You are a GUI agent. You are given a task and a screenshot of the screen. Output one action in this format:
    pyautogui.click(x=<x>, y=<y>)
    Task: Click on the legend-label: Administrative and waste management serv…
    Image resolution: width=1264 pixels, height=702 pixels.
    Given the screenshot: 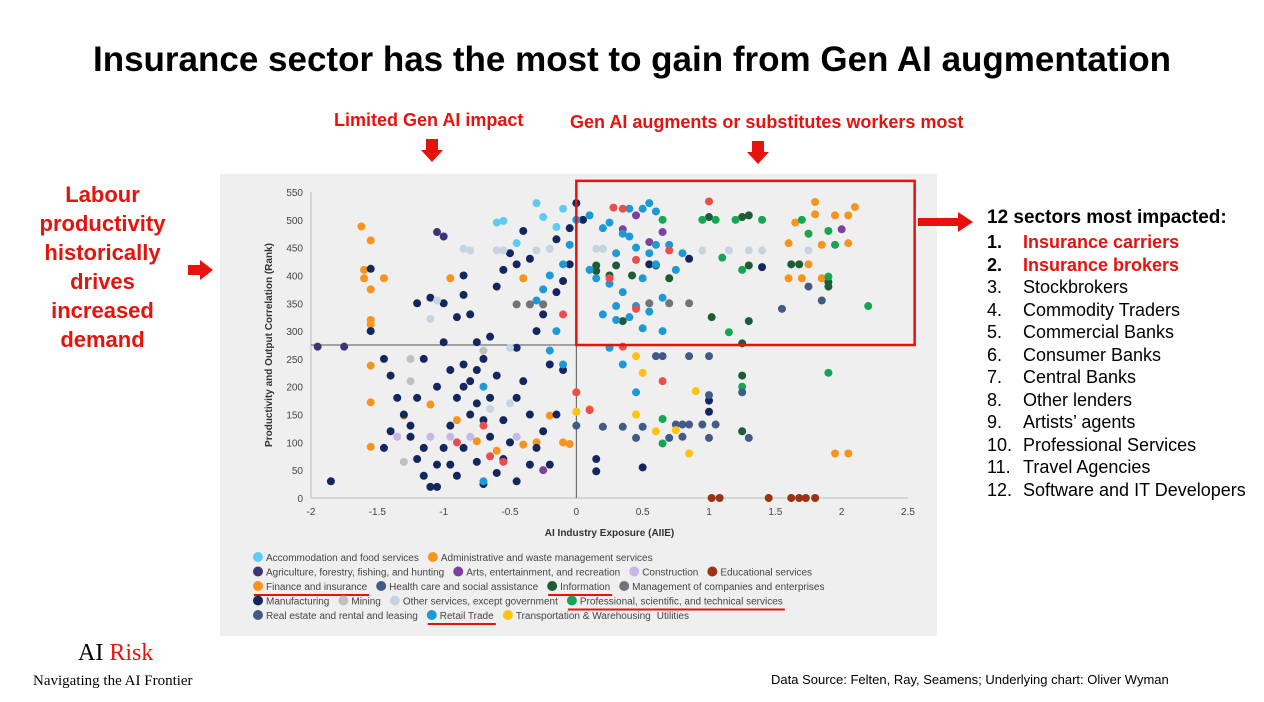 What is the action you would take?
    pyautogui.click(x=547, y=558)
    